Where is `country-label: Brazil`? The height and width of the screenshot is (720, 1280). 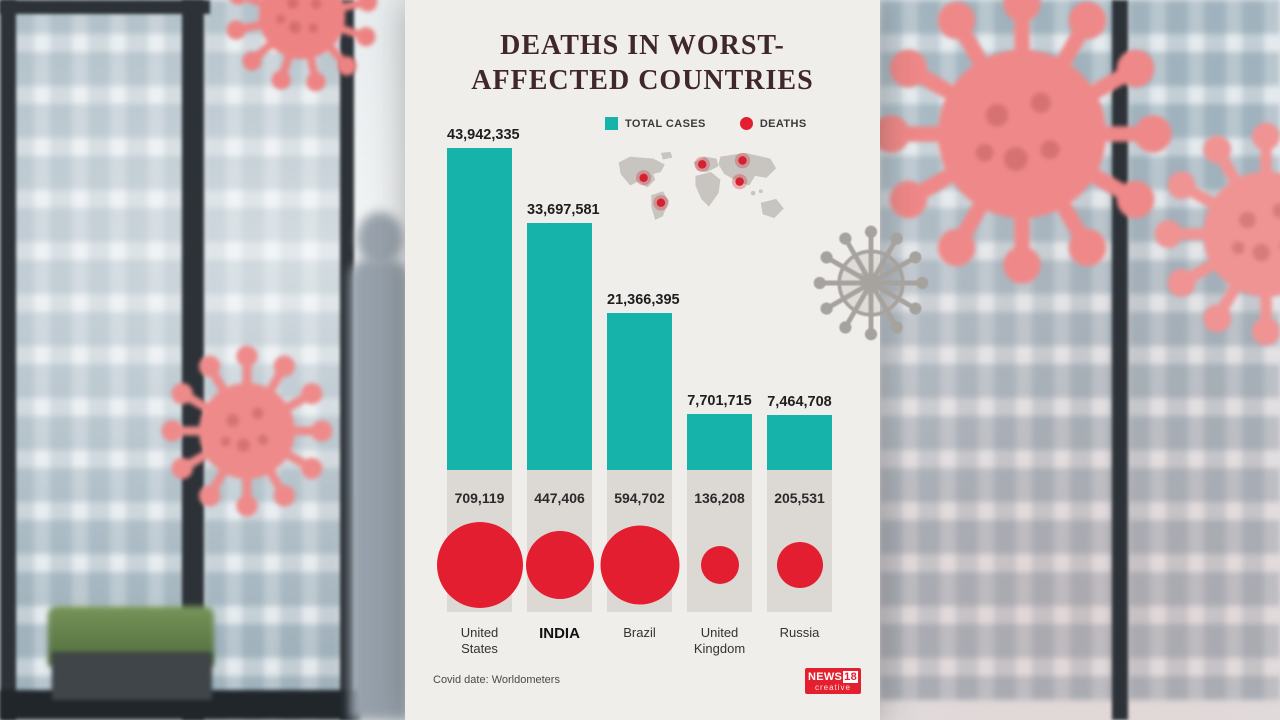
country-label: Brazil is located at coordinates (639, 632).